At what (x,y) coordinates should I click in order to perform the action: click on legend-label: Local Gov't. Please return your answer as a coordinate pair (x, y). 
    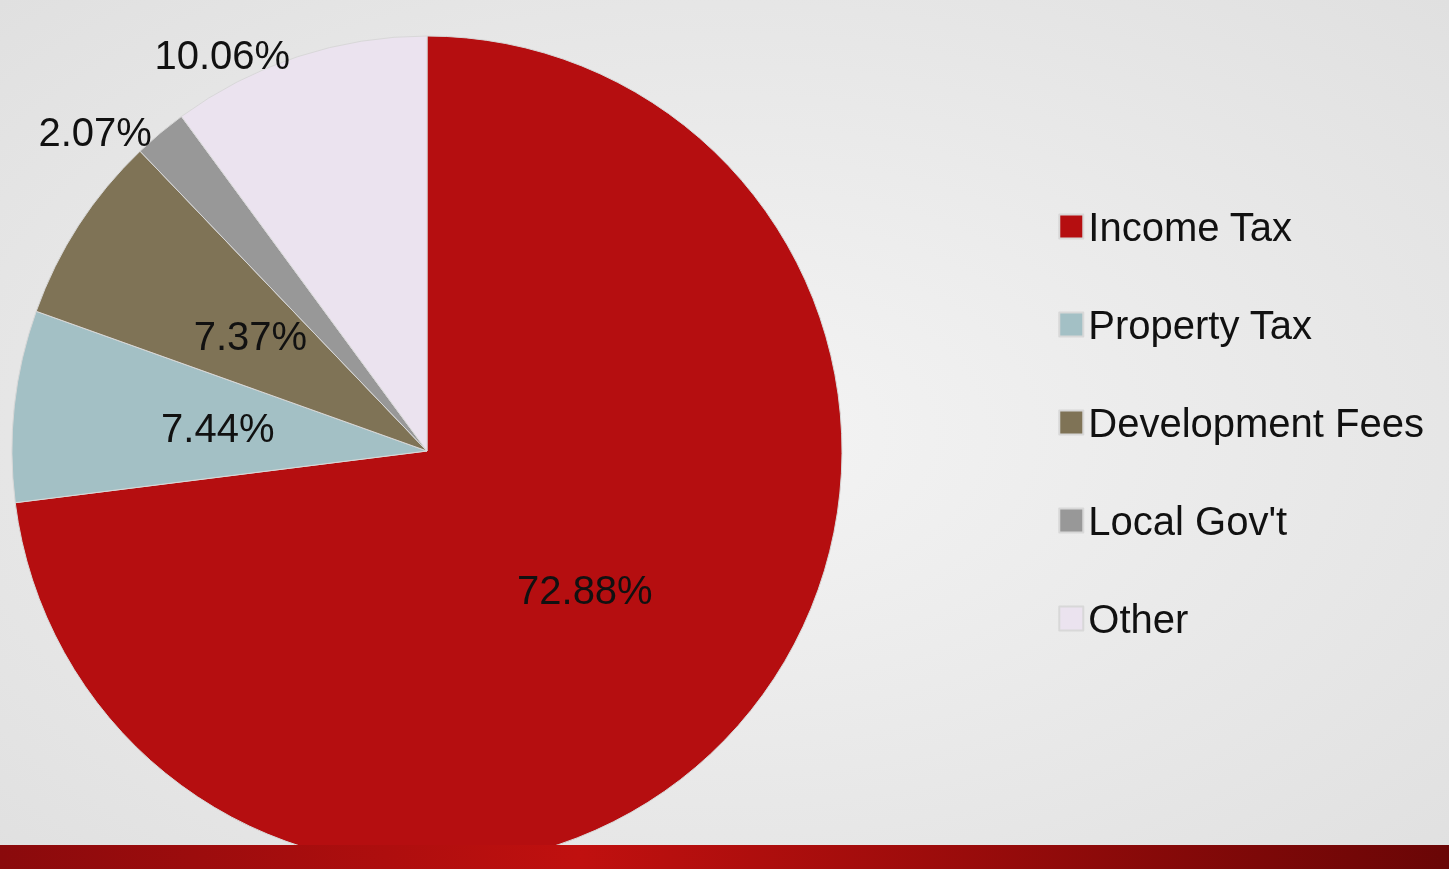
    Looking at the image, I should click on (1188, 520).